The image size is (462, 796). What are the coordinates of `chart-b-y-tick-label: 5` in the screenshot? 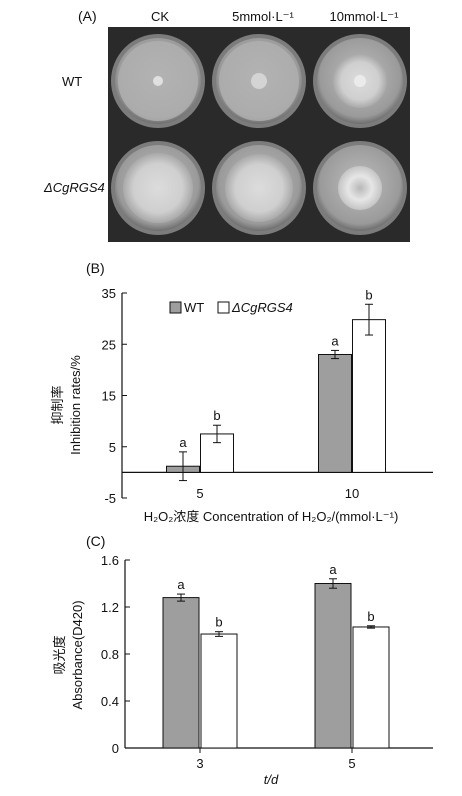 It's located at (112, 447).